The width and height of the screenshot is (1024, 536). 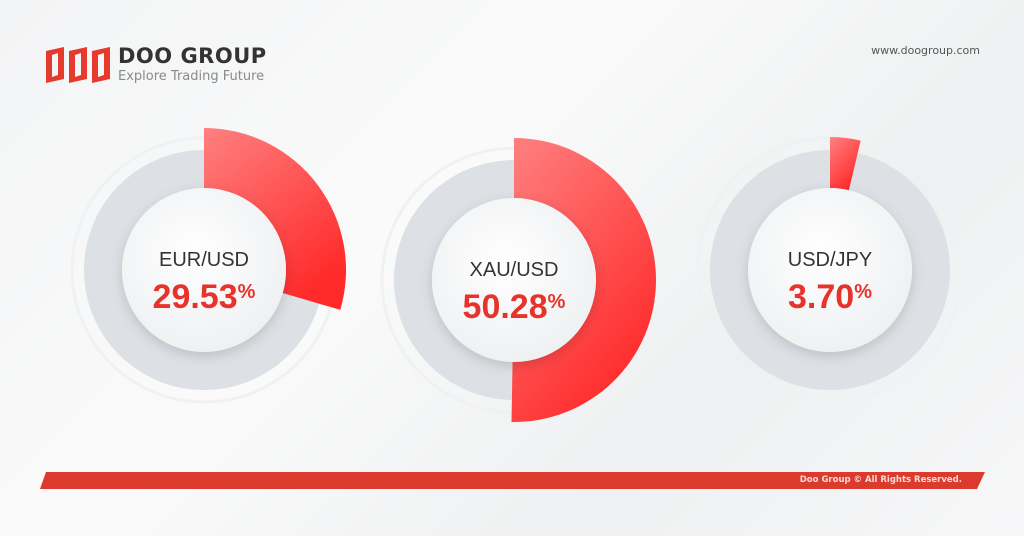 I want to click on footer-bar, so click(x=512, y=480).